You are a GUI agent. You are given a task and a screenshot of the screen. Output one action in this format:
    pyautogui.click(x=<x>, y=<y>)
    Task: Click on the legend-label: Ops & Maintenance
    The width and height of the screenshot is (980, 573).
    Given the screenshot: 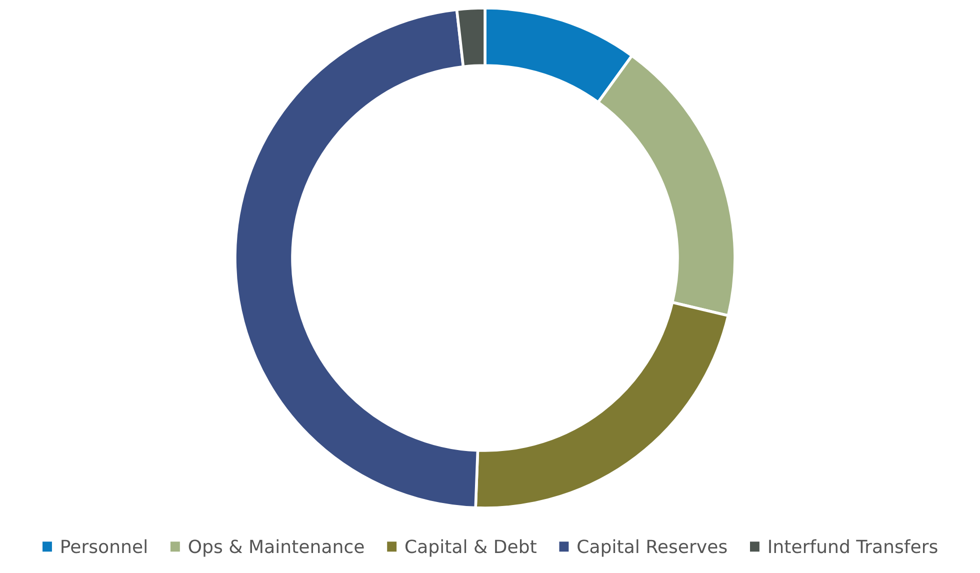 What is the action you would take?
    pyautogui.click(x=276, y=548)
    